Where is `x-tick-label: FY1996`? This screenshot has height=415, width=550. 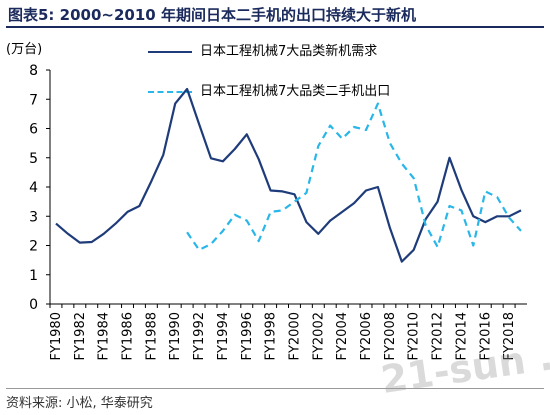 x-tick-label: FY1996 is located at coordinates (247, 336).